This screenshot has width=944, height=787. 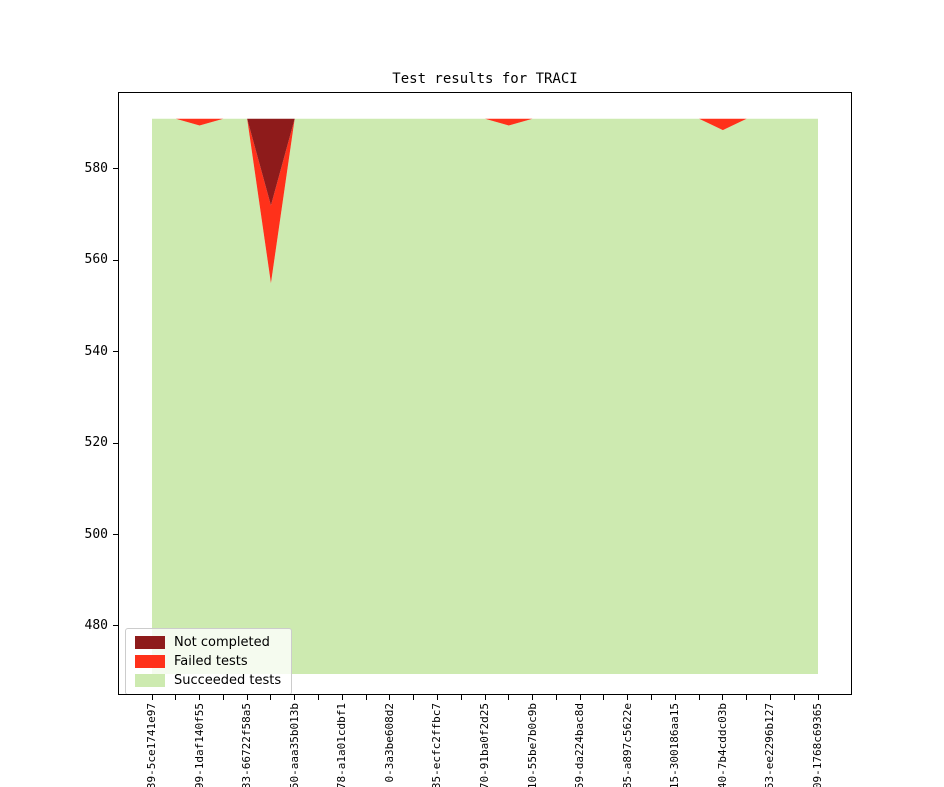 What do you see at coordinates (342, 745) in the screenshot?
I see `x-tick-label: 78-a1a01cdbf1` at bounding box center [342, 745].